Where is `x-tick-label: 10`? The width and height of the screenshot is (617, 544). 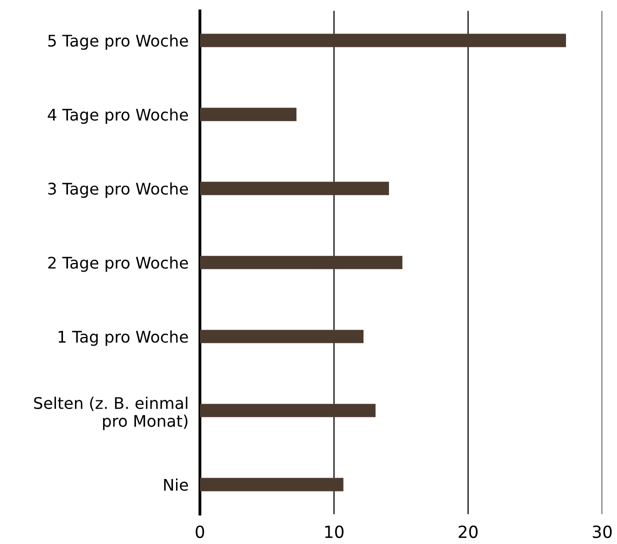
x-tick-label: 10 is located at coordinates (334, 531).